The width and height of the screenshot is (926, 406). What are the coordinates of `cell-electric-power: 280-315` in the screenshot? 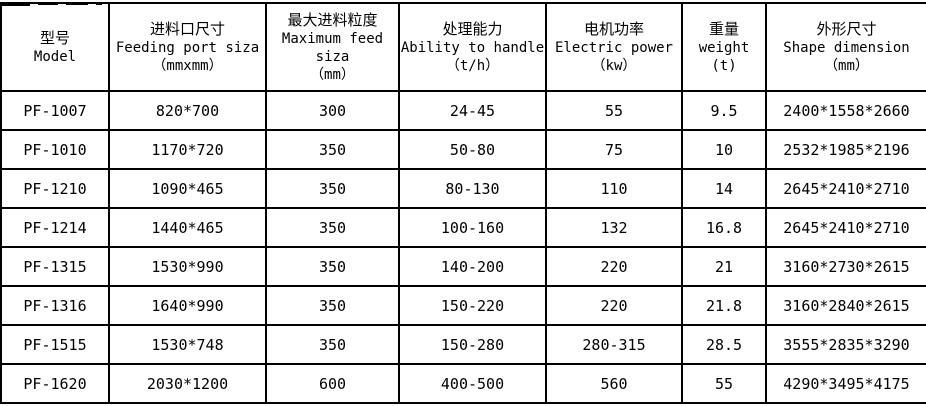 It's located at (614, 344).